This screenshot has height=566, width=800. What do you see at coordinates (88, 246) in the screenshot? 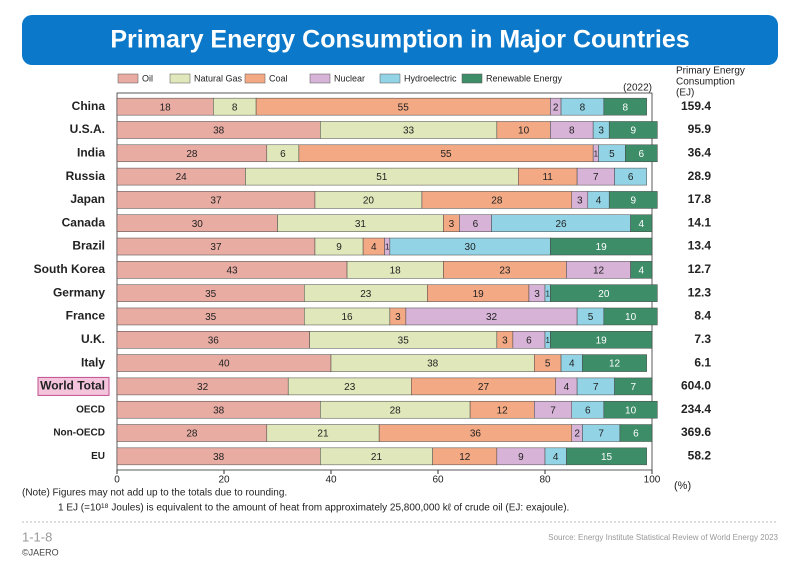
I see `category-label: Brazil` at bounding box center [88, 246].